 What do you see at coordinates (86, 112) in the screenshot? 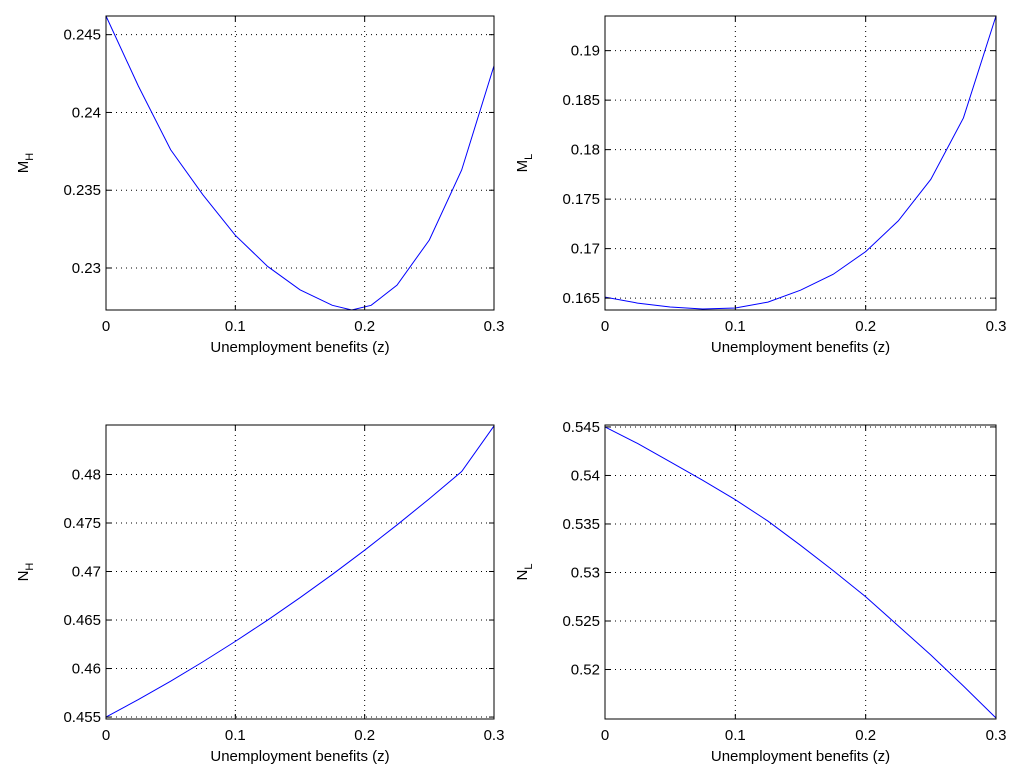
I see `y-tick-label: 0.24` at bounding box center [86, 112].